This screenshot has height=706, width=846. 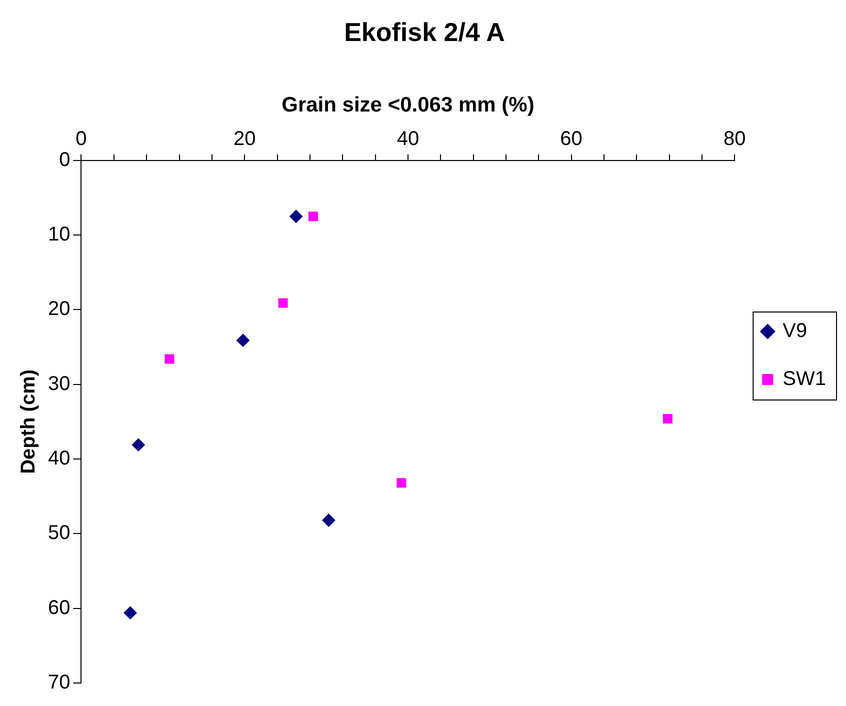 I want to click on y-axis-title: Depth (cm), so click(x=29, y=421).